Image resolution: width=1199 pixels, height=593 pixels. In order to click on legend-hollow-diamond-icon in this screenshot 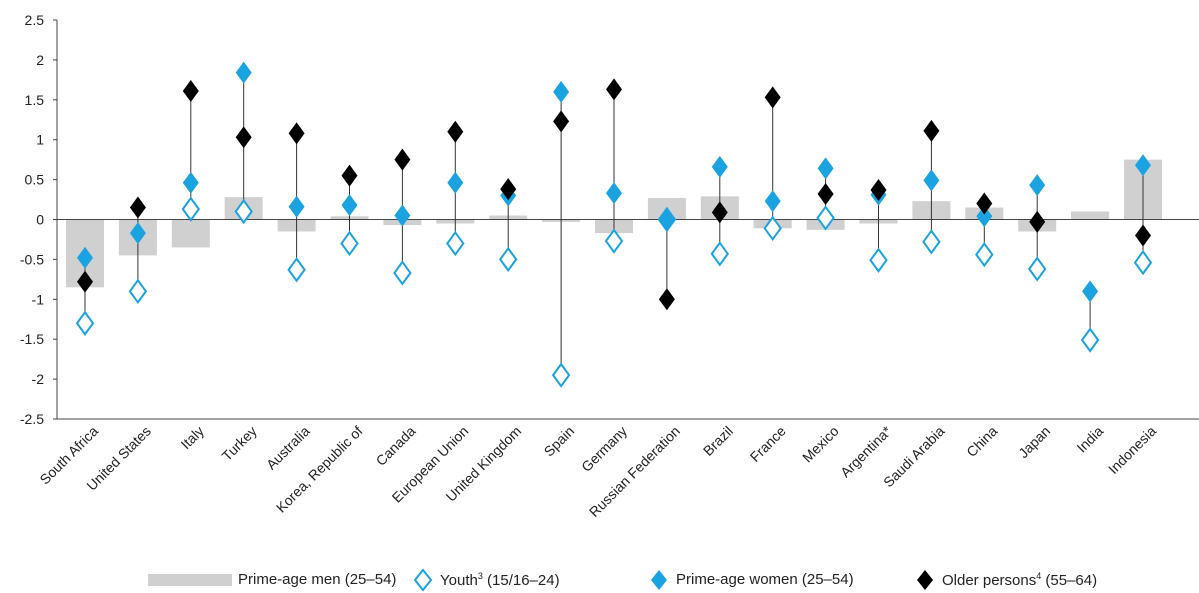, I will do `click(423, 579)`.